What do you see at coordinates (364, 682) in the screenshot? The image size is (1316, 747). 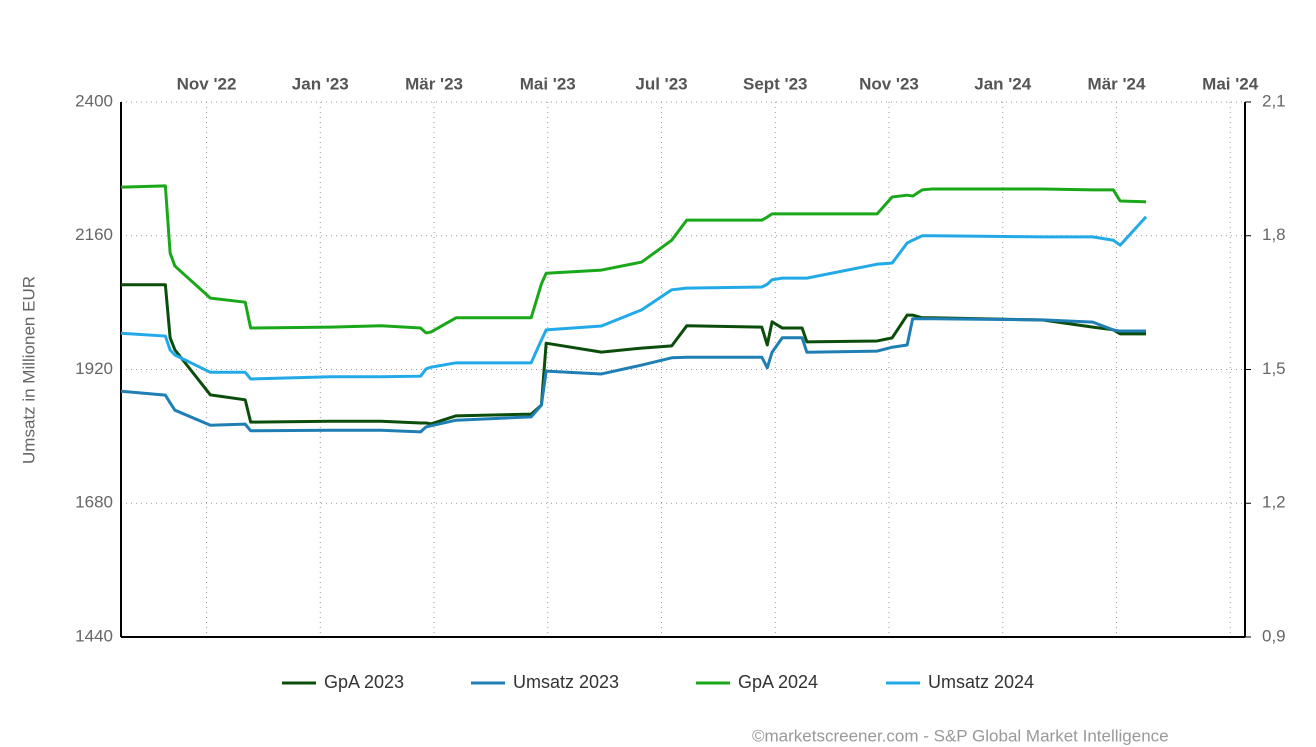 I see `legend-label: GpA 2023` at bounding box center [364, 682].